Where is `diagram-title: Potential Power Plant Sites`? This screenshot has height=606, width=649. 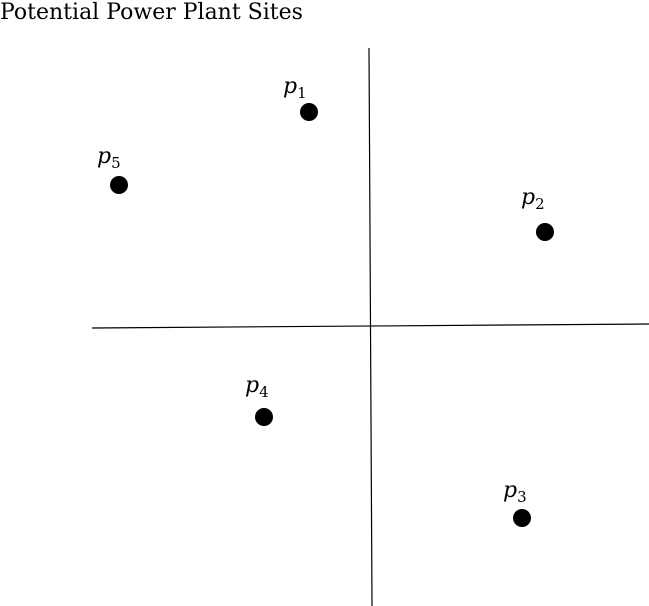
diagram-title: Potential Power Plant Sites is located at coordinates (151, 12).